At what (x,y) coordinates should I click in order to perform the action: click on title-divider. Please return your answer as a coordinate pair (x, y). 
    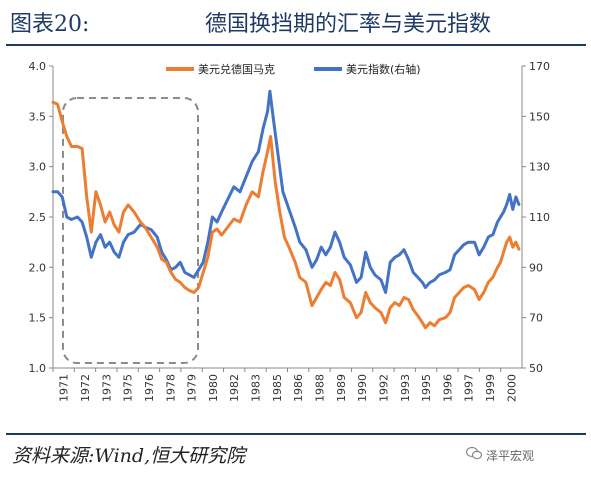
    Looking at the image, I should click on (296, 45).